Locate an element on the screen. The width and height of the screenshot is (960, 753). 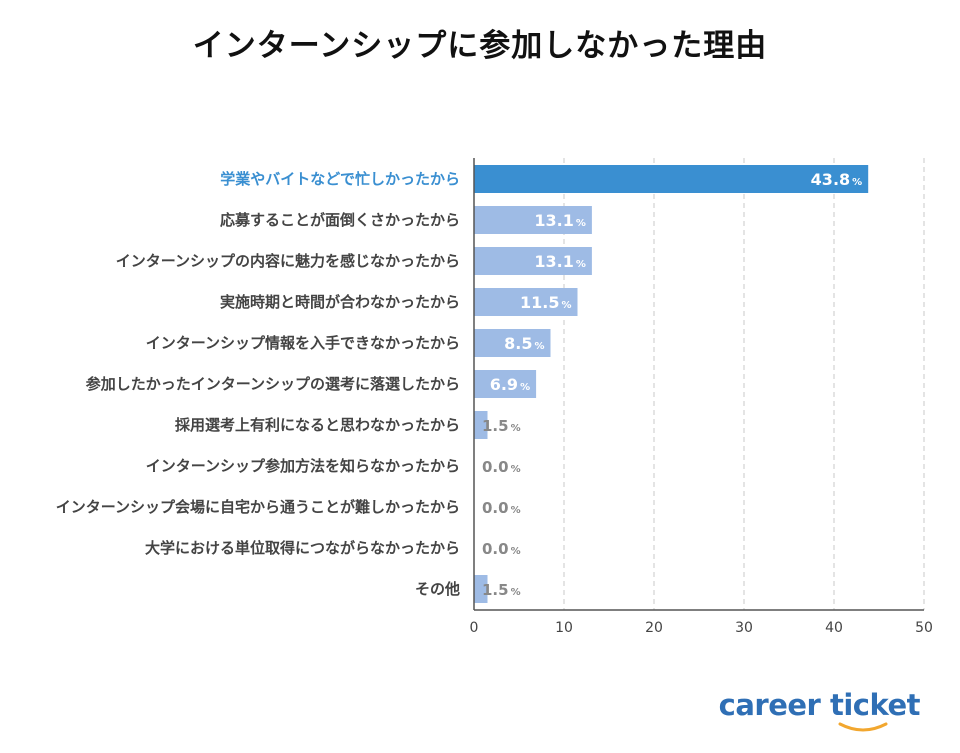
category-label: 実施時期と時間が合わなかったから is located at coordinates (340, 302).